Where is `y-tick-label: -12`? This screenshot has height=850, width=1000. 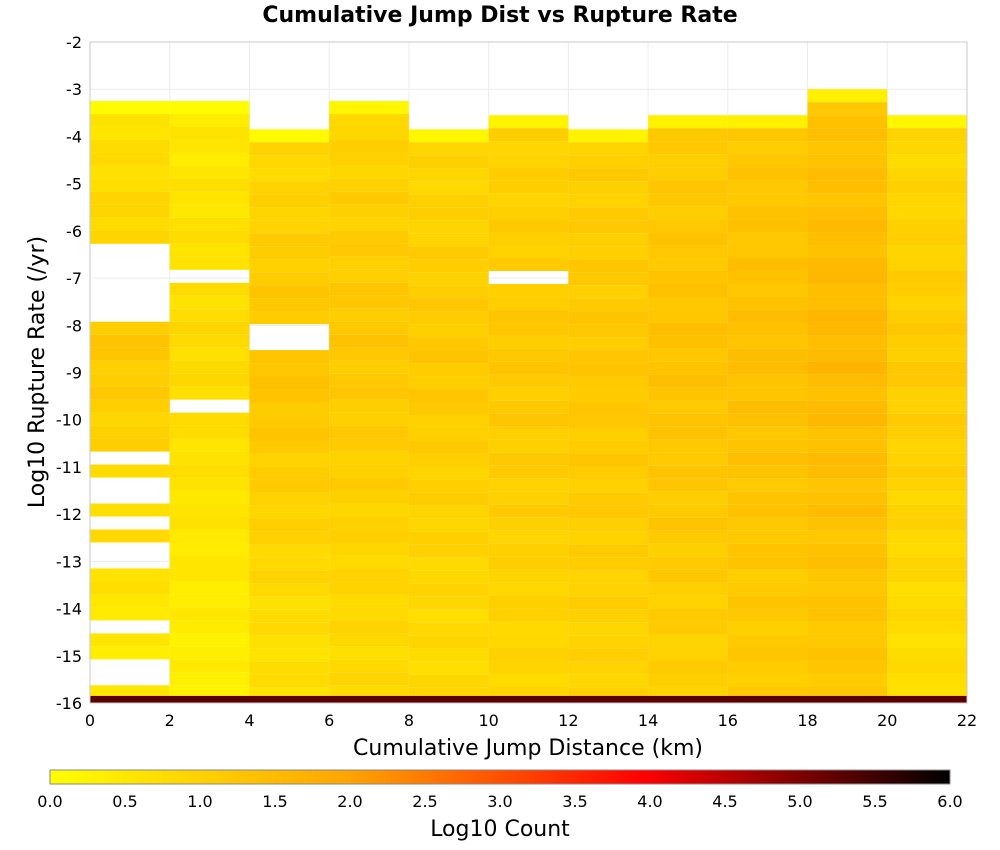
y-tick-label: -12 is located at coordinates (69, 514).